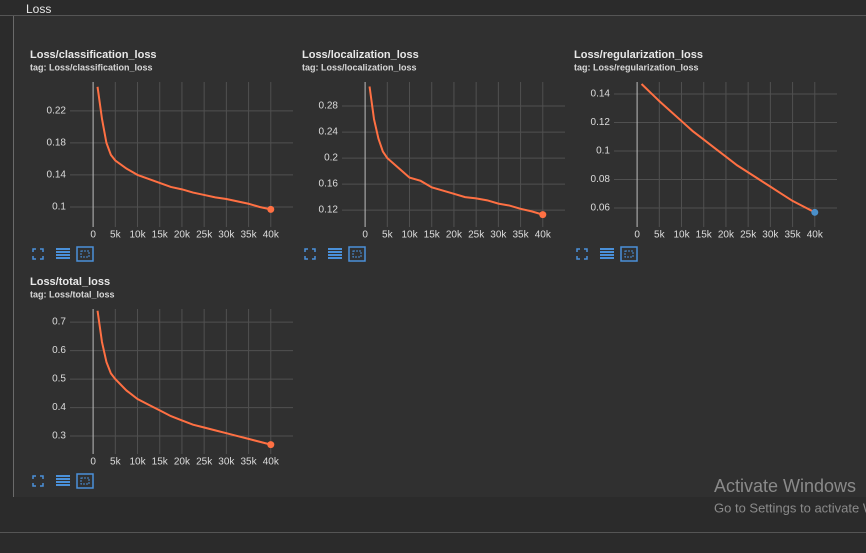  What do you see at coordinates (601, 208) in the screenshot?
I see `y-tick-label: 0.06` at bounding box center [601, 208].